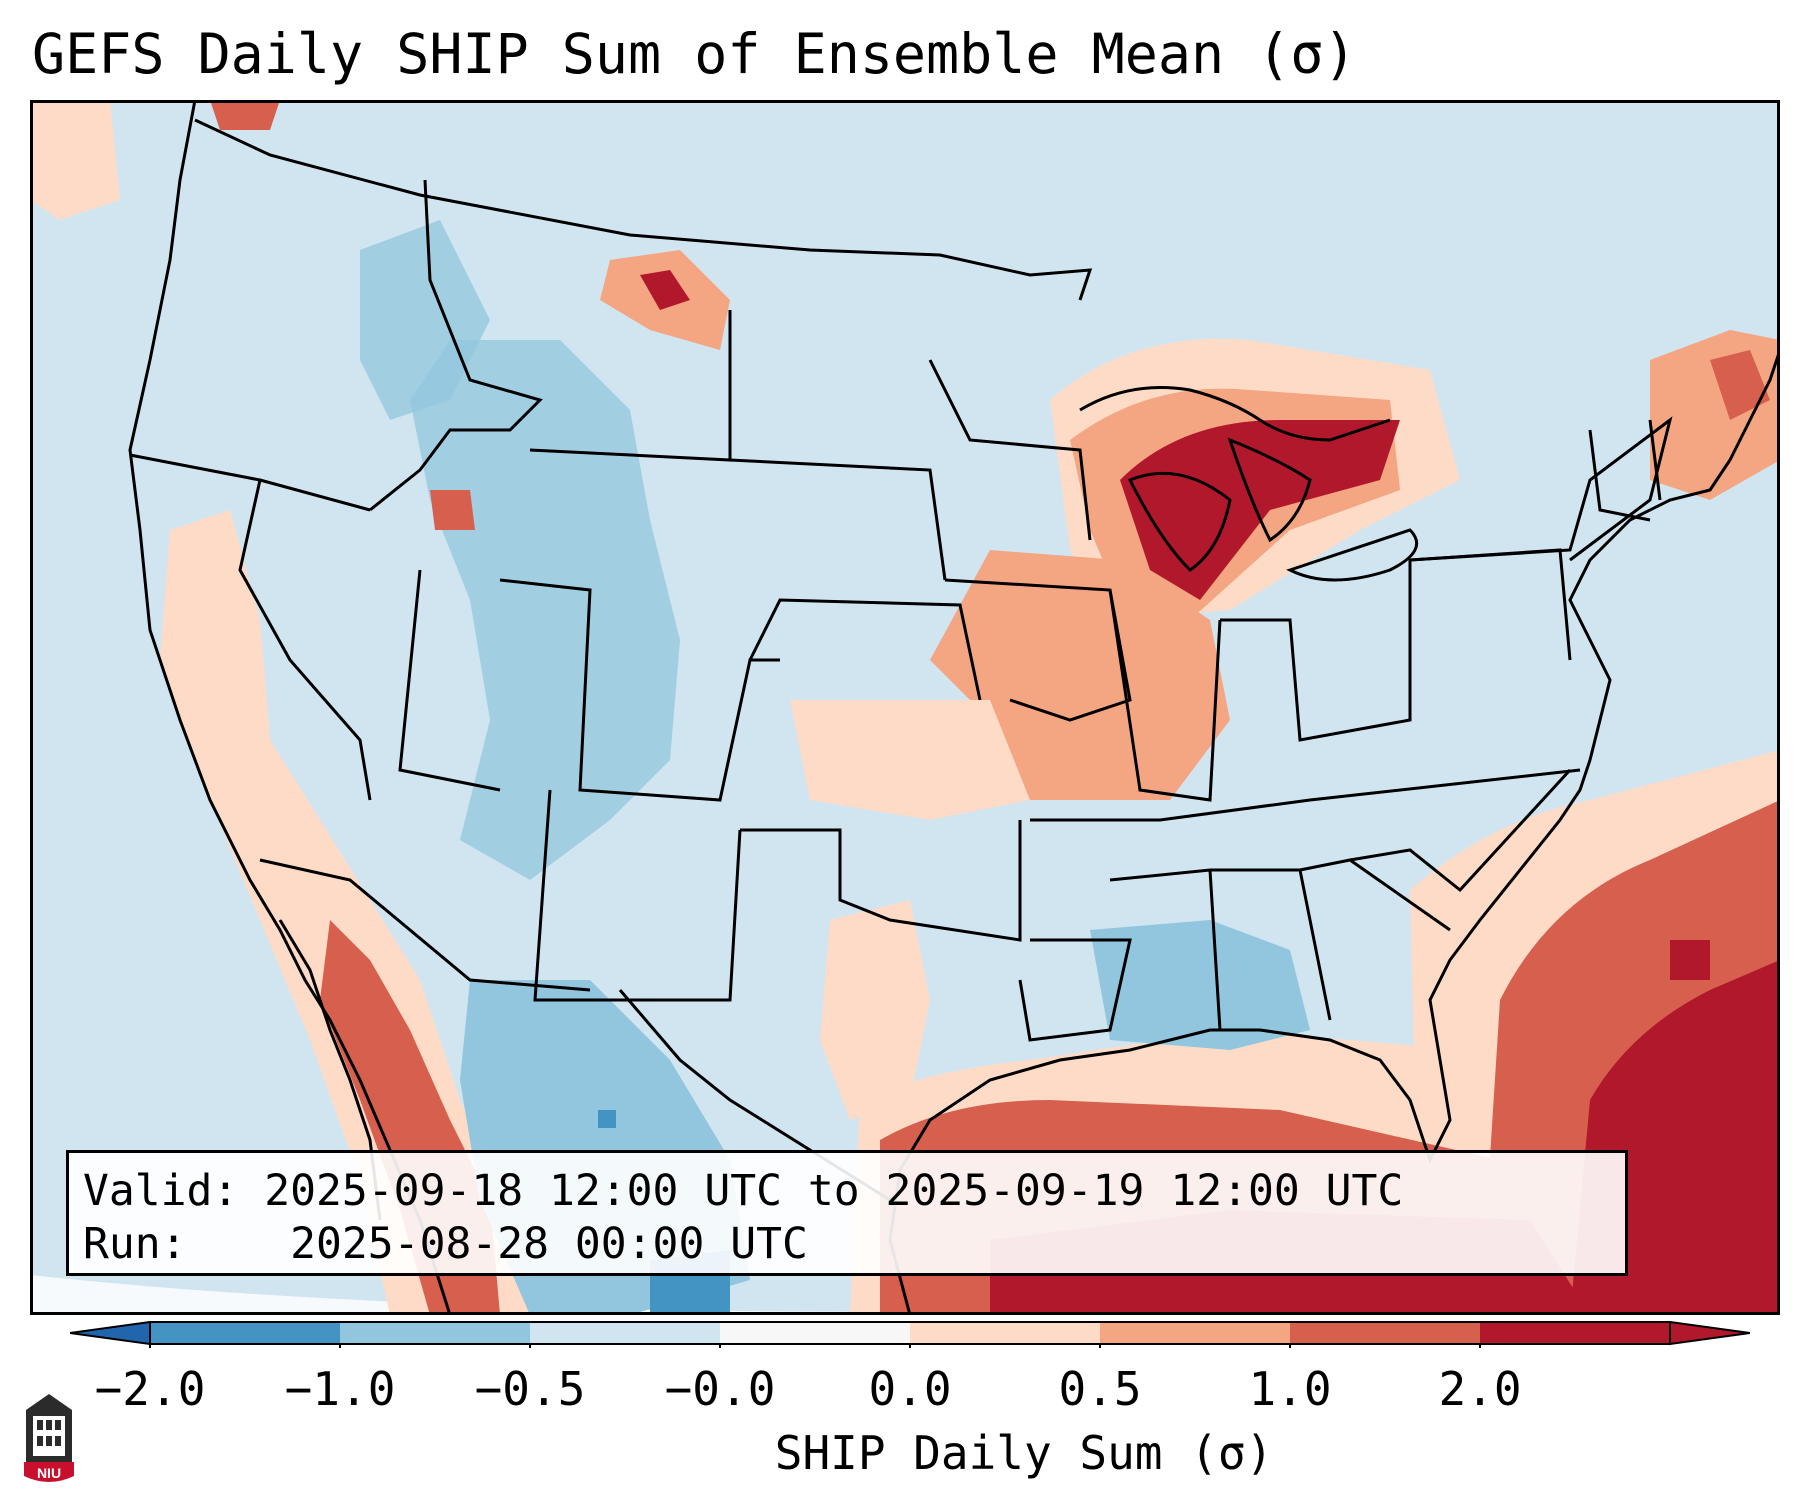  What do you see at coordinates (694, 54) in the screenshot?
I see `chart-title: GEFS Daily SHIP Sum of Ensemble Mean (σ)` at bounding box center [694, 54].